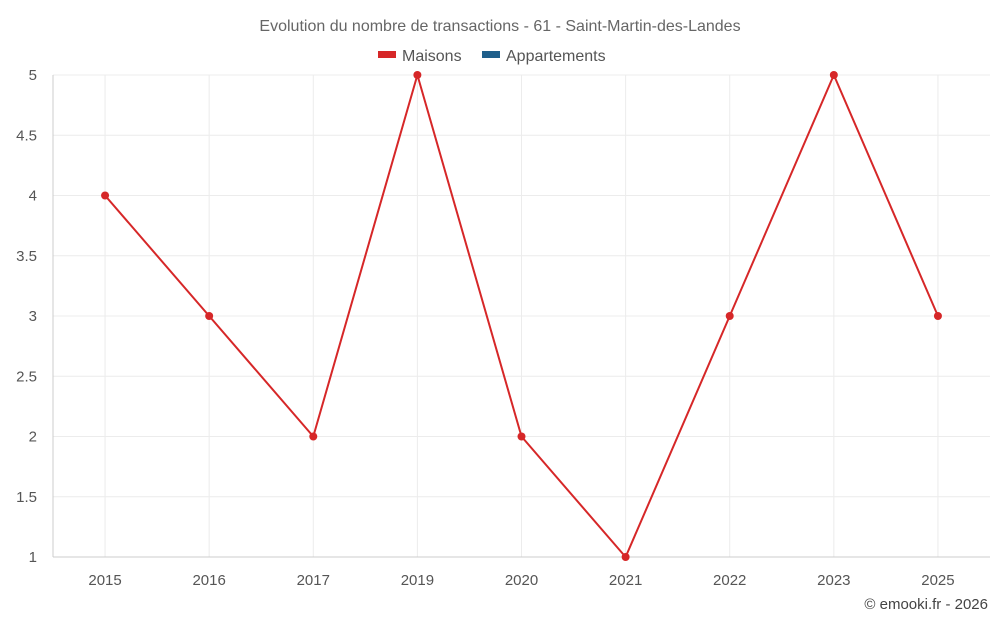 This screenshot has height=625, width=1000. Describe the element at coordinates (208, 580) in the screenshot. I see `x-tick-label: 2016` at that location.